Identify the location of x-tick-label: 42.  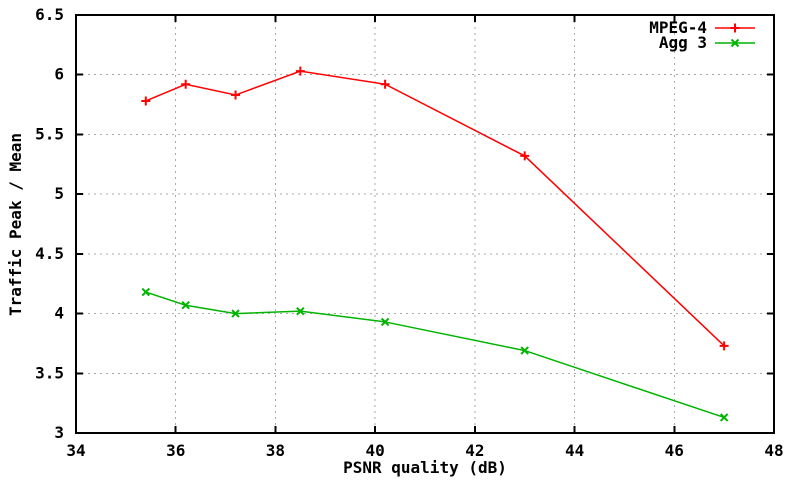
(474, 450).